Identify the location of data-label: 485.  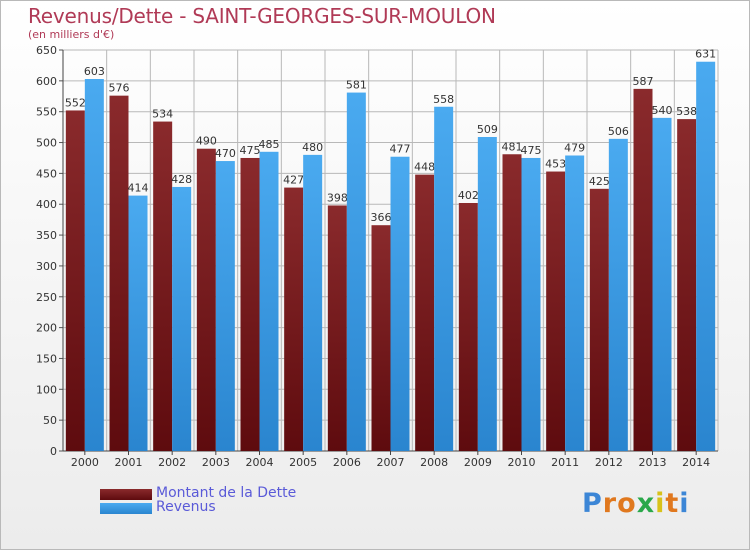
(269, 144).